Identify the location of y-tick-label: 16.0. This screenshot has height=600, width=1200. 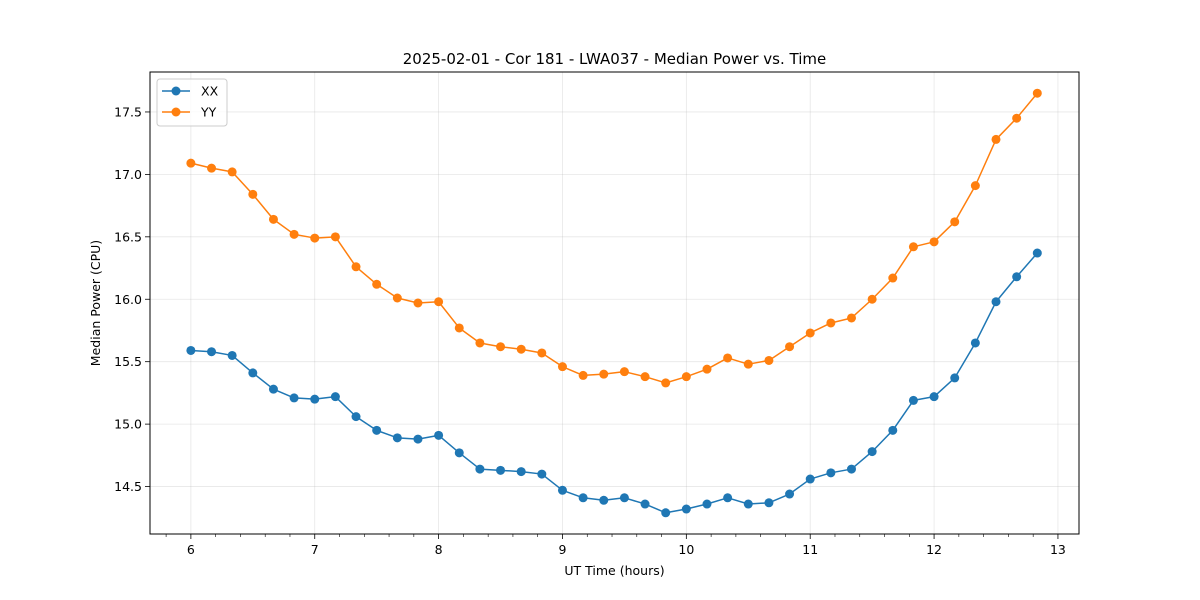
(128, 299).